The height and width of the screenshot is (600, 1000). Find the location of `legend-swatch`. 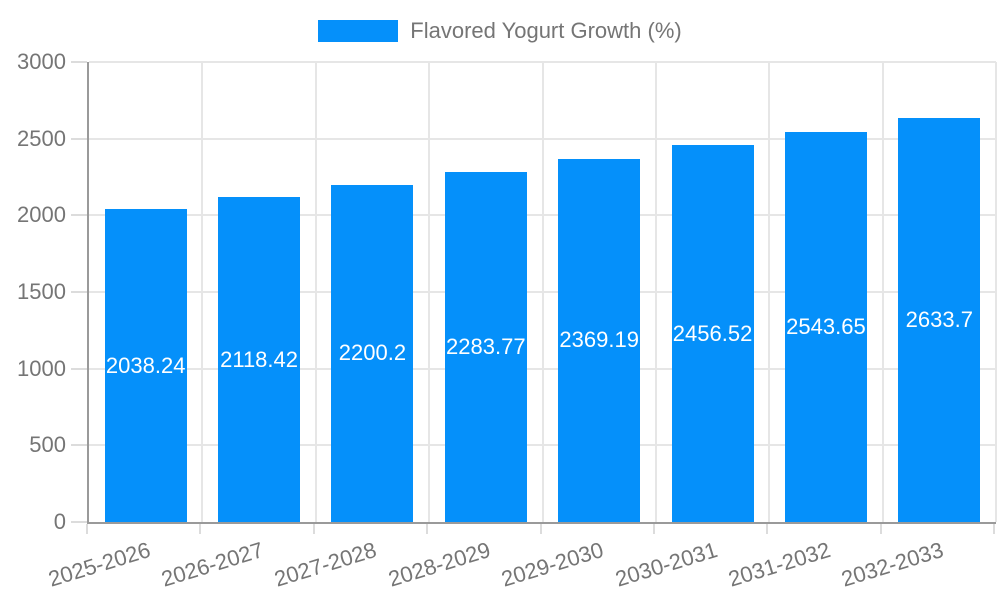

legend-swatch is located at coordinates (358, 31).